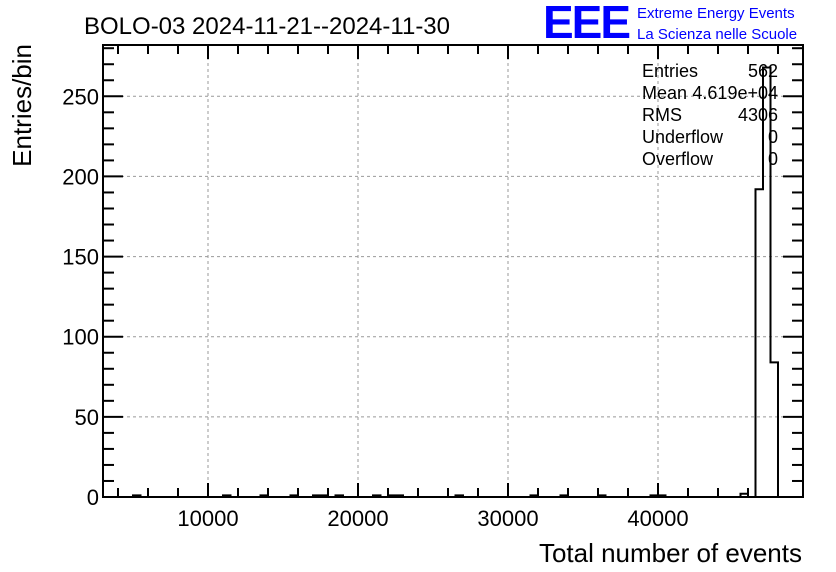 The width and height of the screenshot is (836, 572). Describe the element at coordinates (207, 518) in the screenshot. I see `x-tick-label: 10000` at that location.